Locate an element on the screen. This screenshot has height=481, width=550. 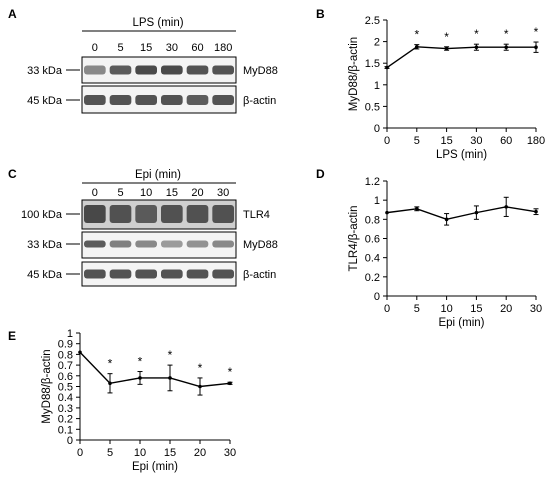
y-tick-label: 0.8 is located at coordinates (372, 220).